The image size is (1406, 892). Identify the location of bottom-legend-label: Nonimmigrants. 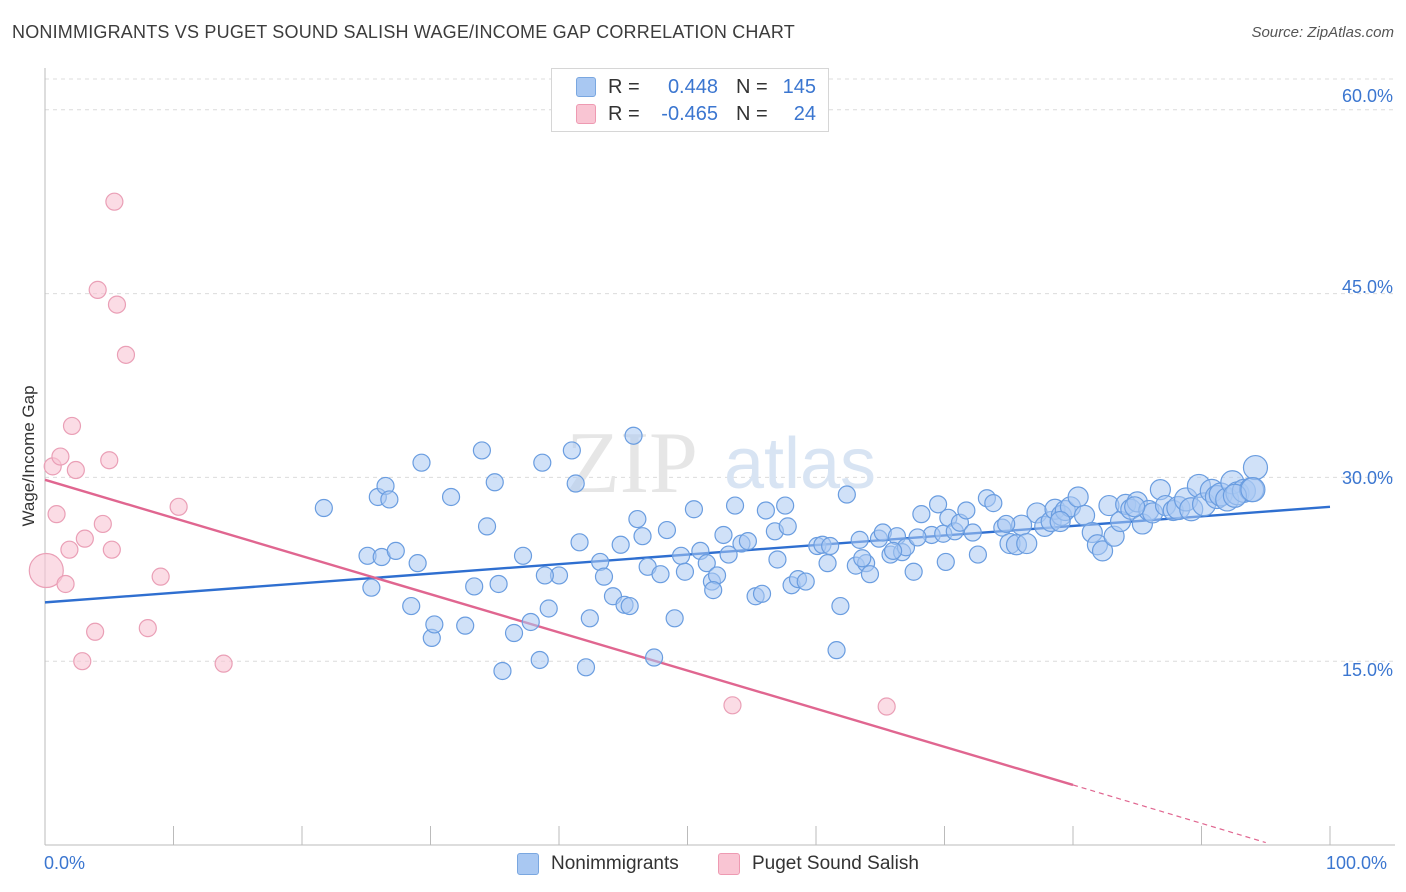
(615, 863).